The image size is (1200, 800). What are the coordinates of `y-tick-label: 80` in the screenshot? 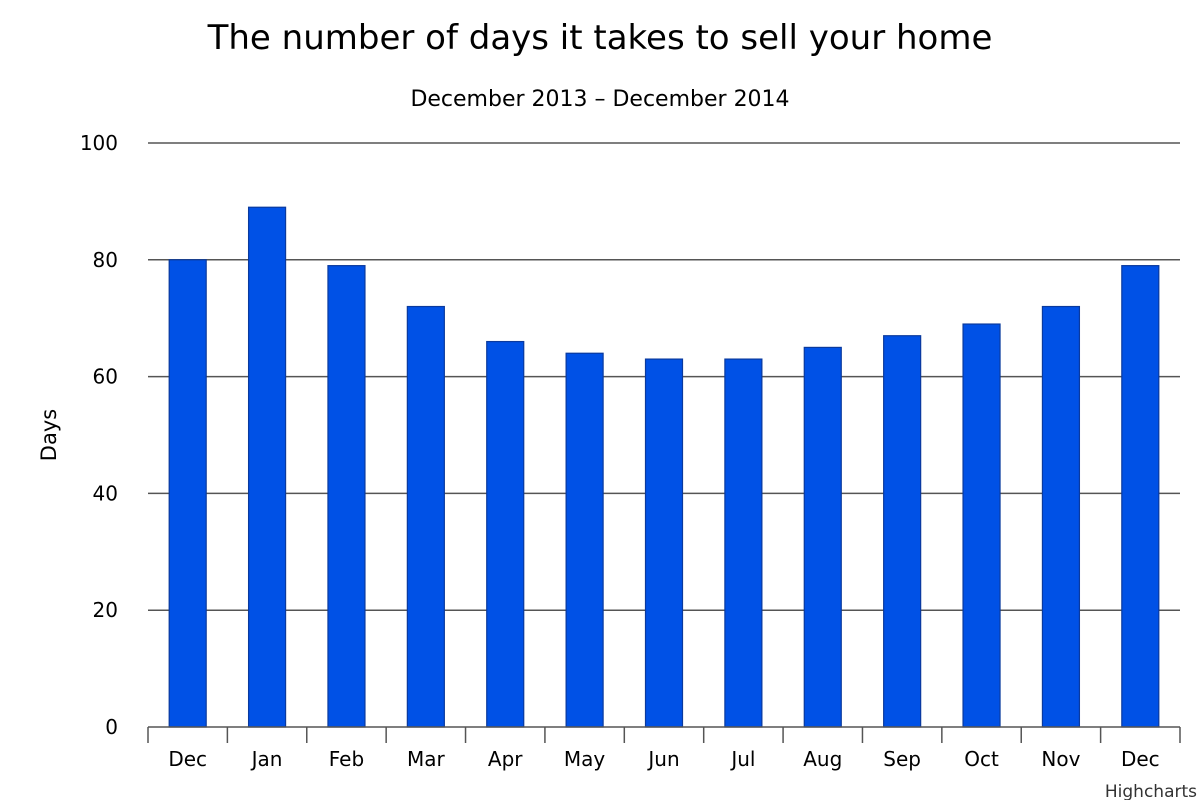 It's located at (105, 260).